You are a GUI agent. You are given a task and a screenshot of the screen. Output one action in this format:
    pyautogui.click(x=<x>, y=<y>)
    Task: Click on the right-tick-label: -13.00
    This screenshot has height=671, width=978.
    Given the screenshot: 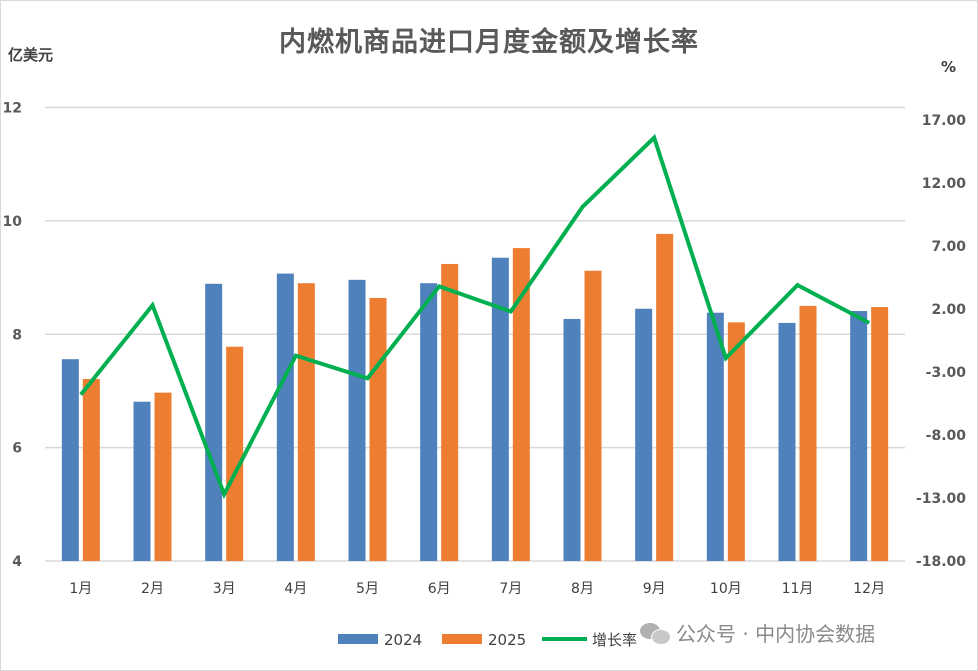 What is the action you would take?
    pyautogui.click(x=941, y=499)
    